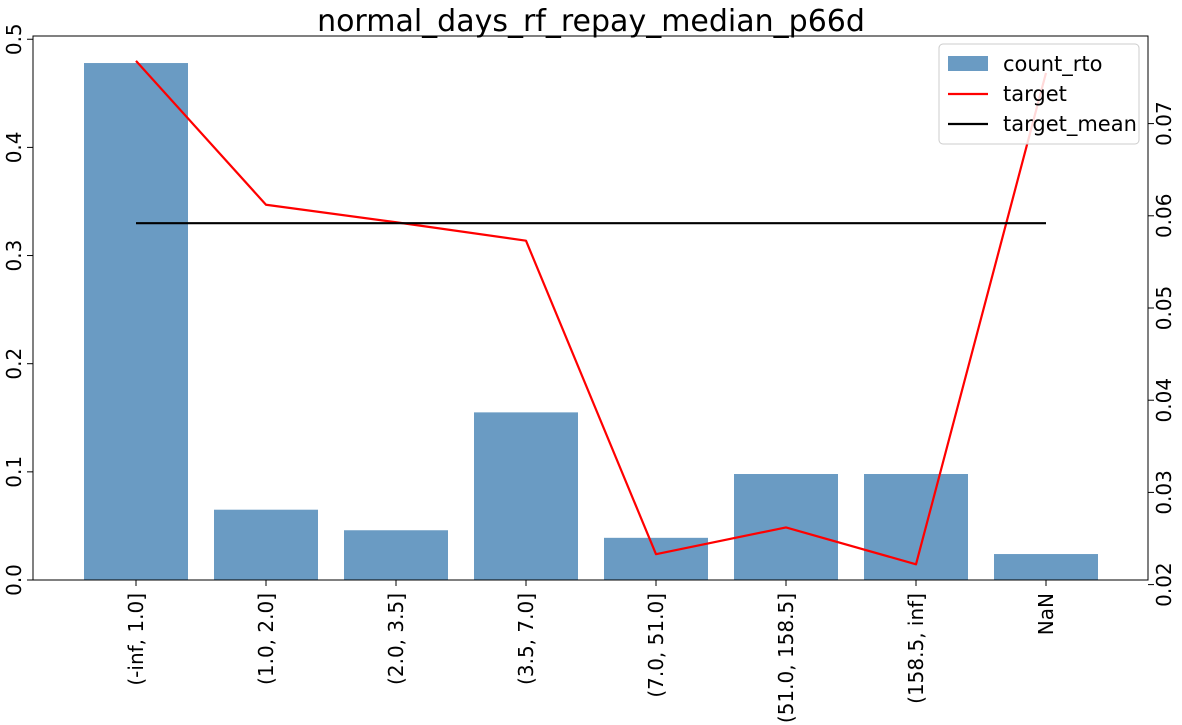 The width and height of the screenshot is (1182, 725). I want to click on y-right-tick-label-5: 0.07, so click(1164, 123).